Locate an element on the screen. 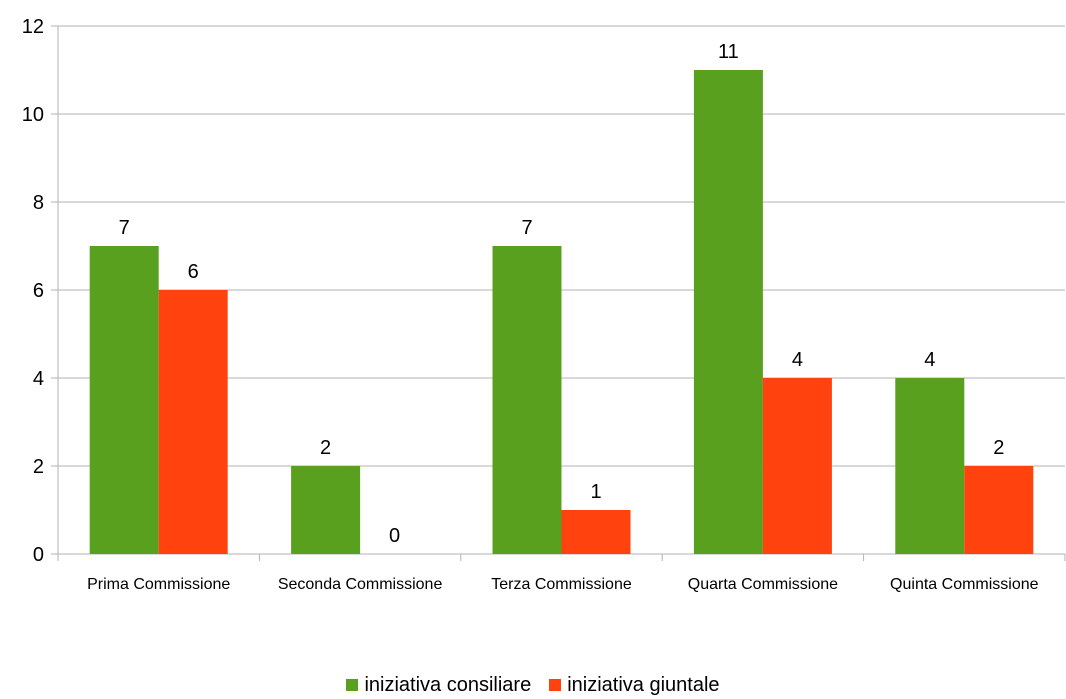 This screenshot has width=1066, height=699. x-category-label: Terza Commissione is located at coordinates (561, 584).